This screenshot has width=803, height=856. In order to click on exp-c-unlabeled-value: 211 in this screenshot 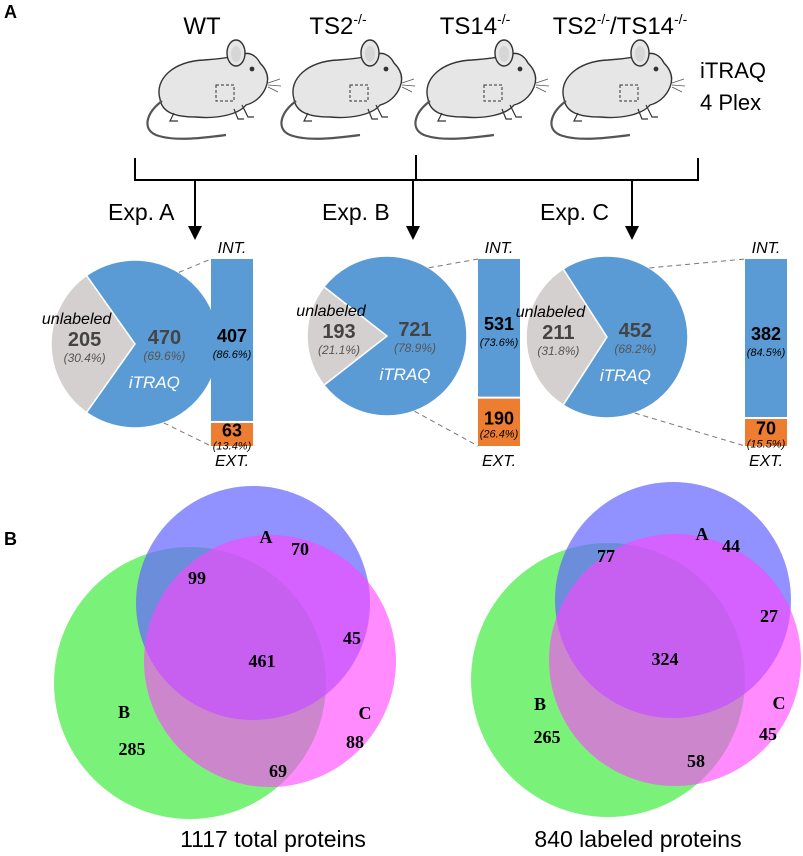, I will do `click(558, 333)`.